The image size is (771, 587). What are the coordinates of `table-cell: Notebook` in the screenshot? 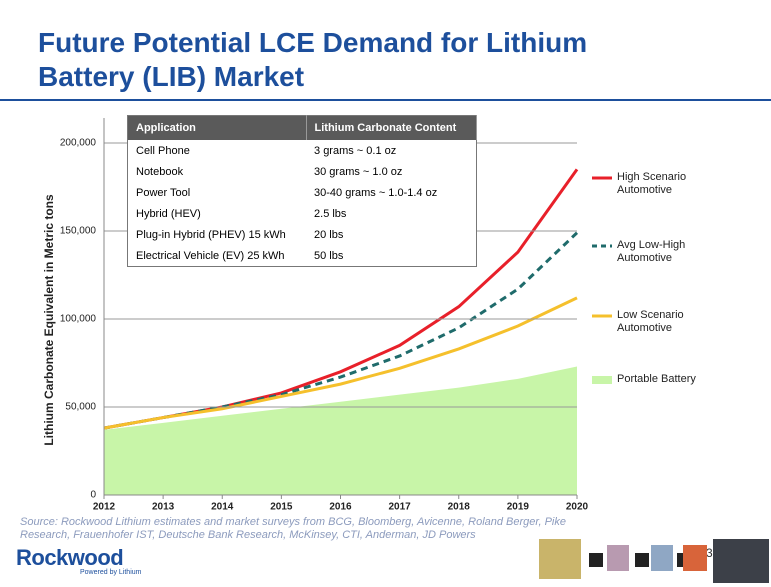 It's located at (160, 171).